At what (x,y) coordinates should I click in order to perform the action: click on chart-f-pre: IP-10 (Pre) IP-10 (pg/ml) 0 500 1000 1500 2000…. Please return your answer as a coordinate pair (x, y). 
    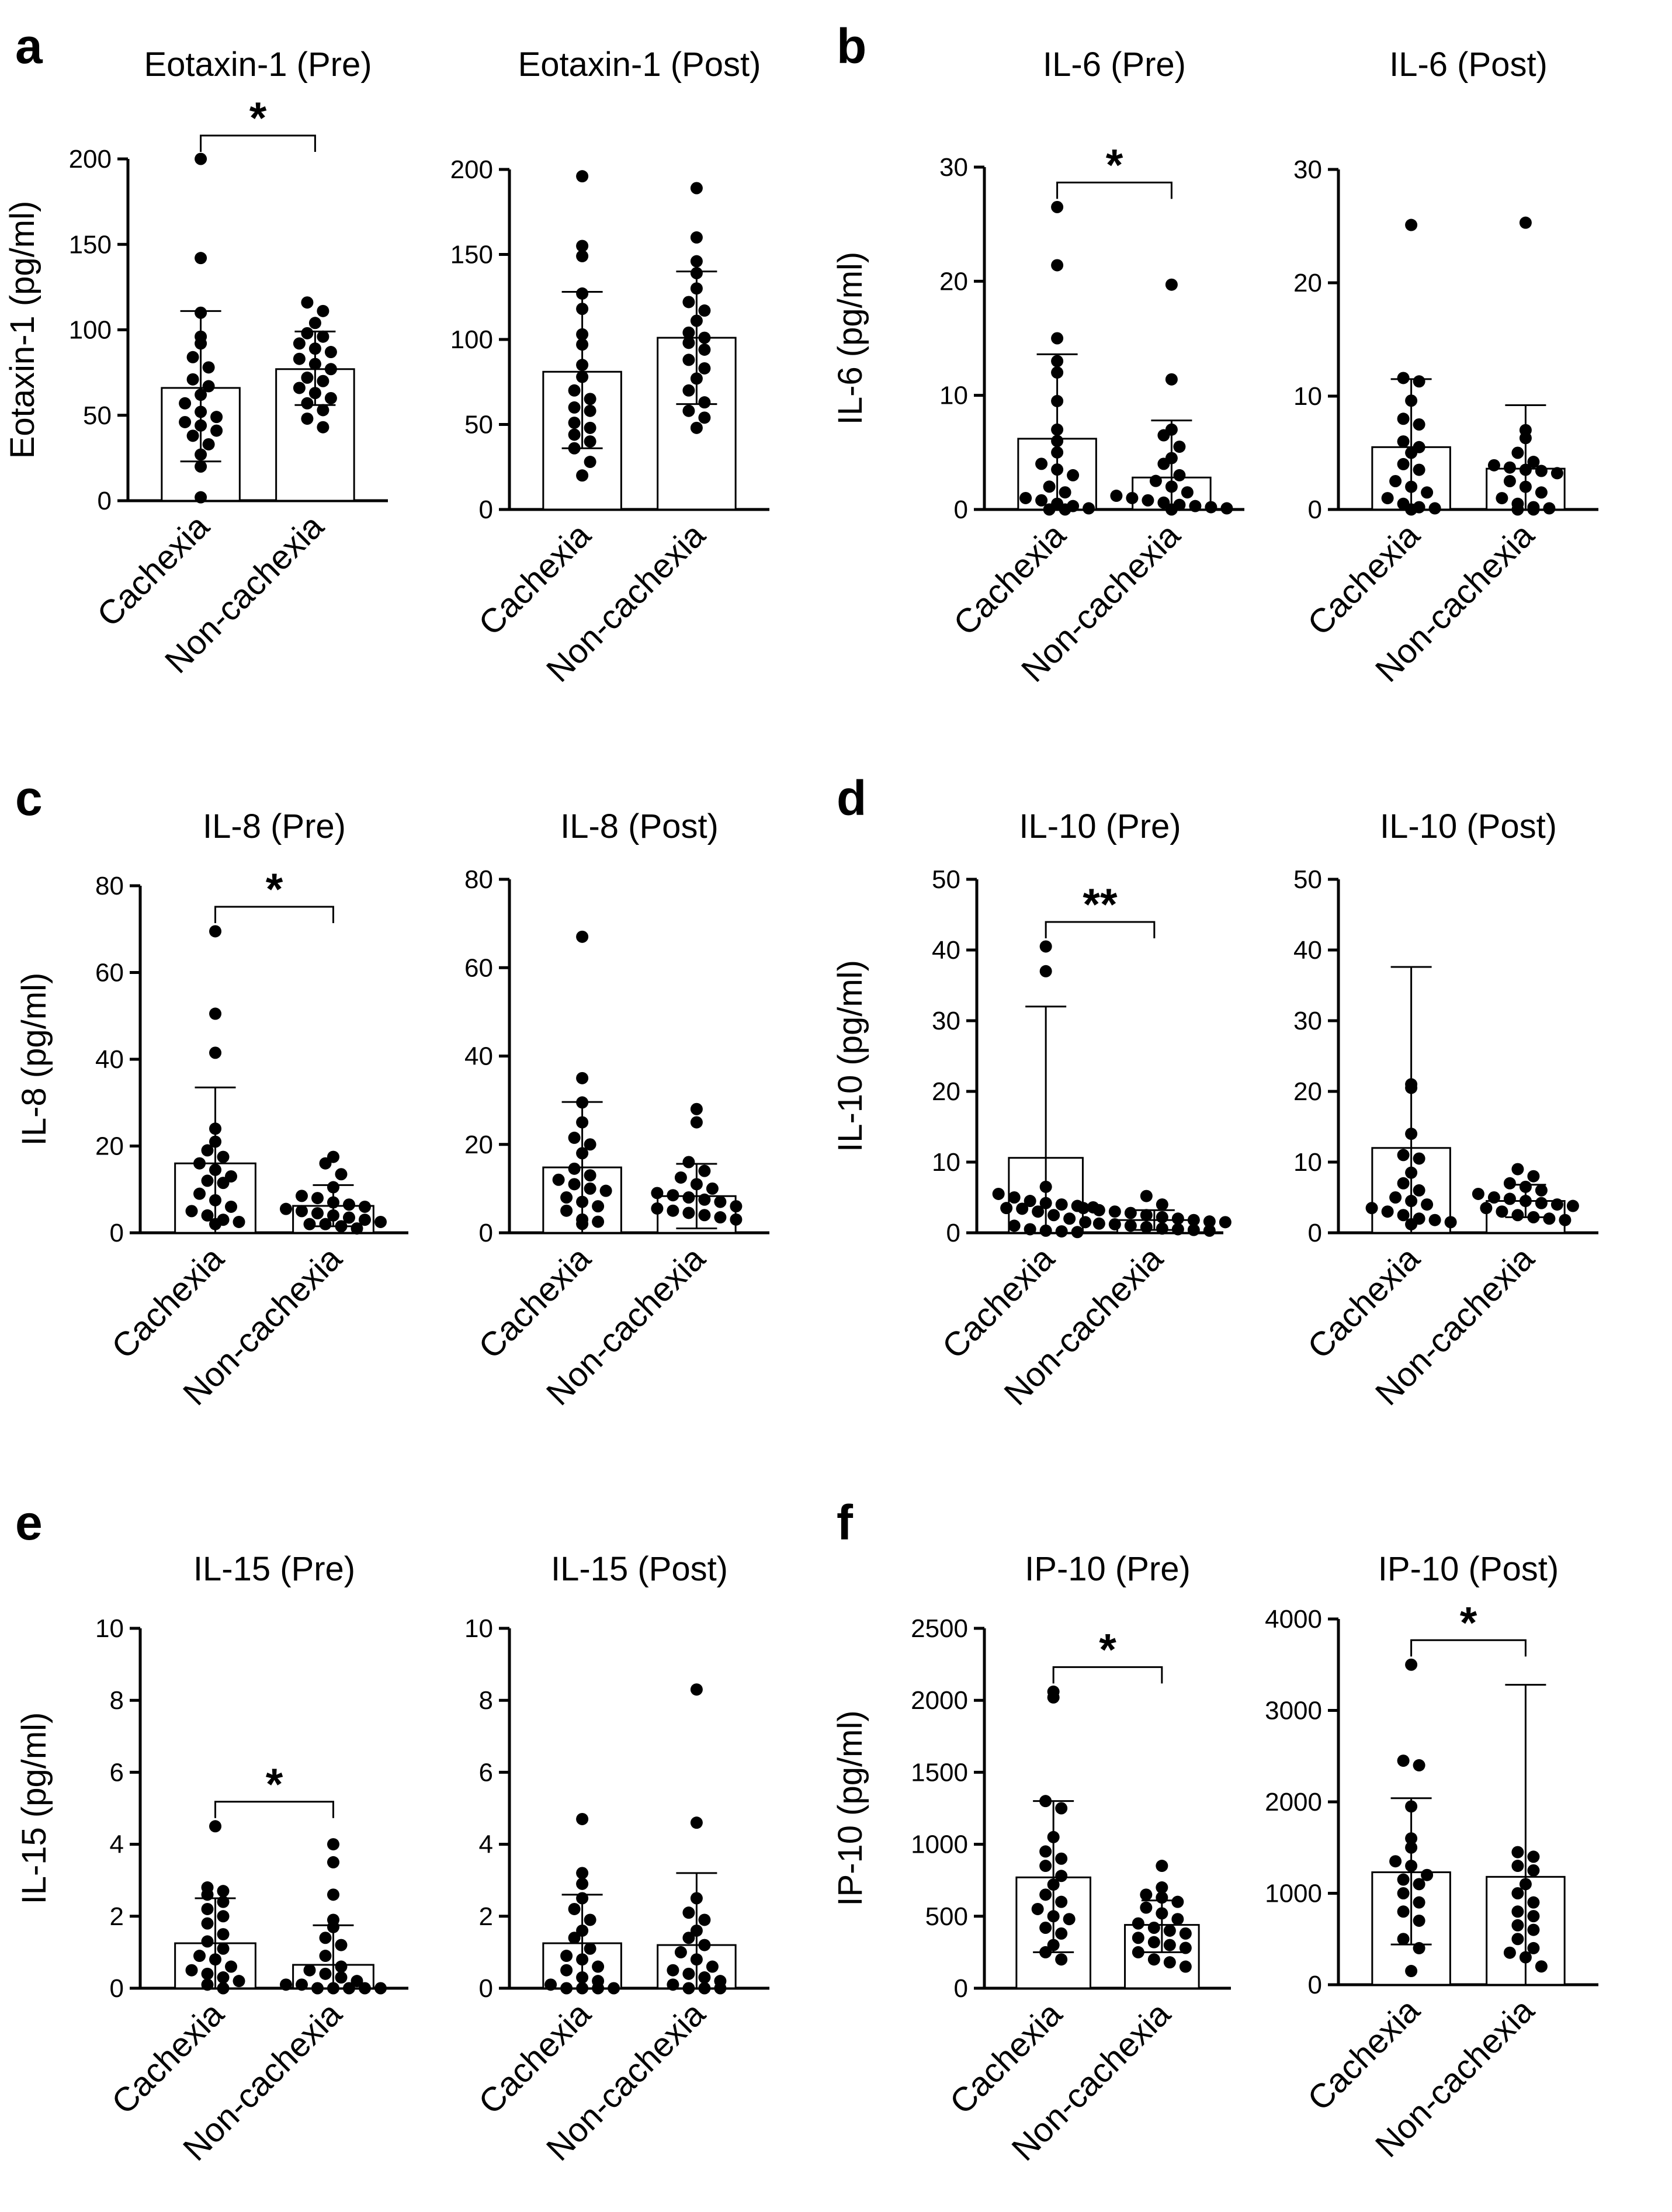
    Looking at the image, I should click on (1031, 1859).